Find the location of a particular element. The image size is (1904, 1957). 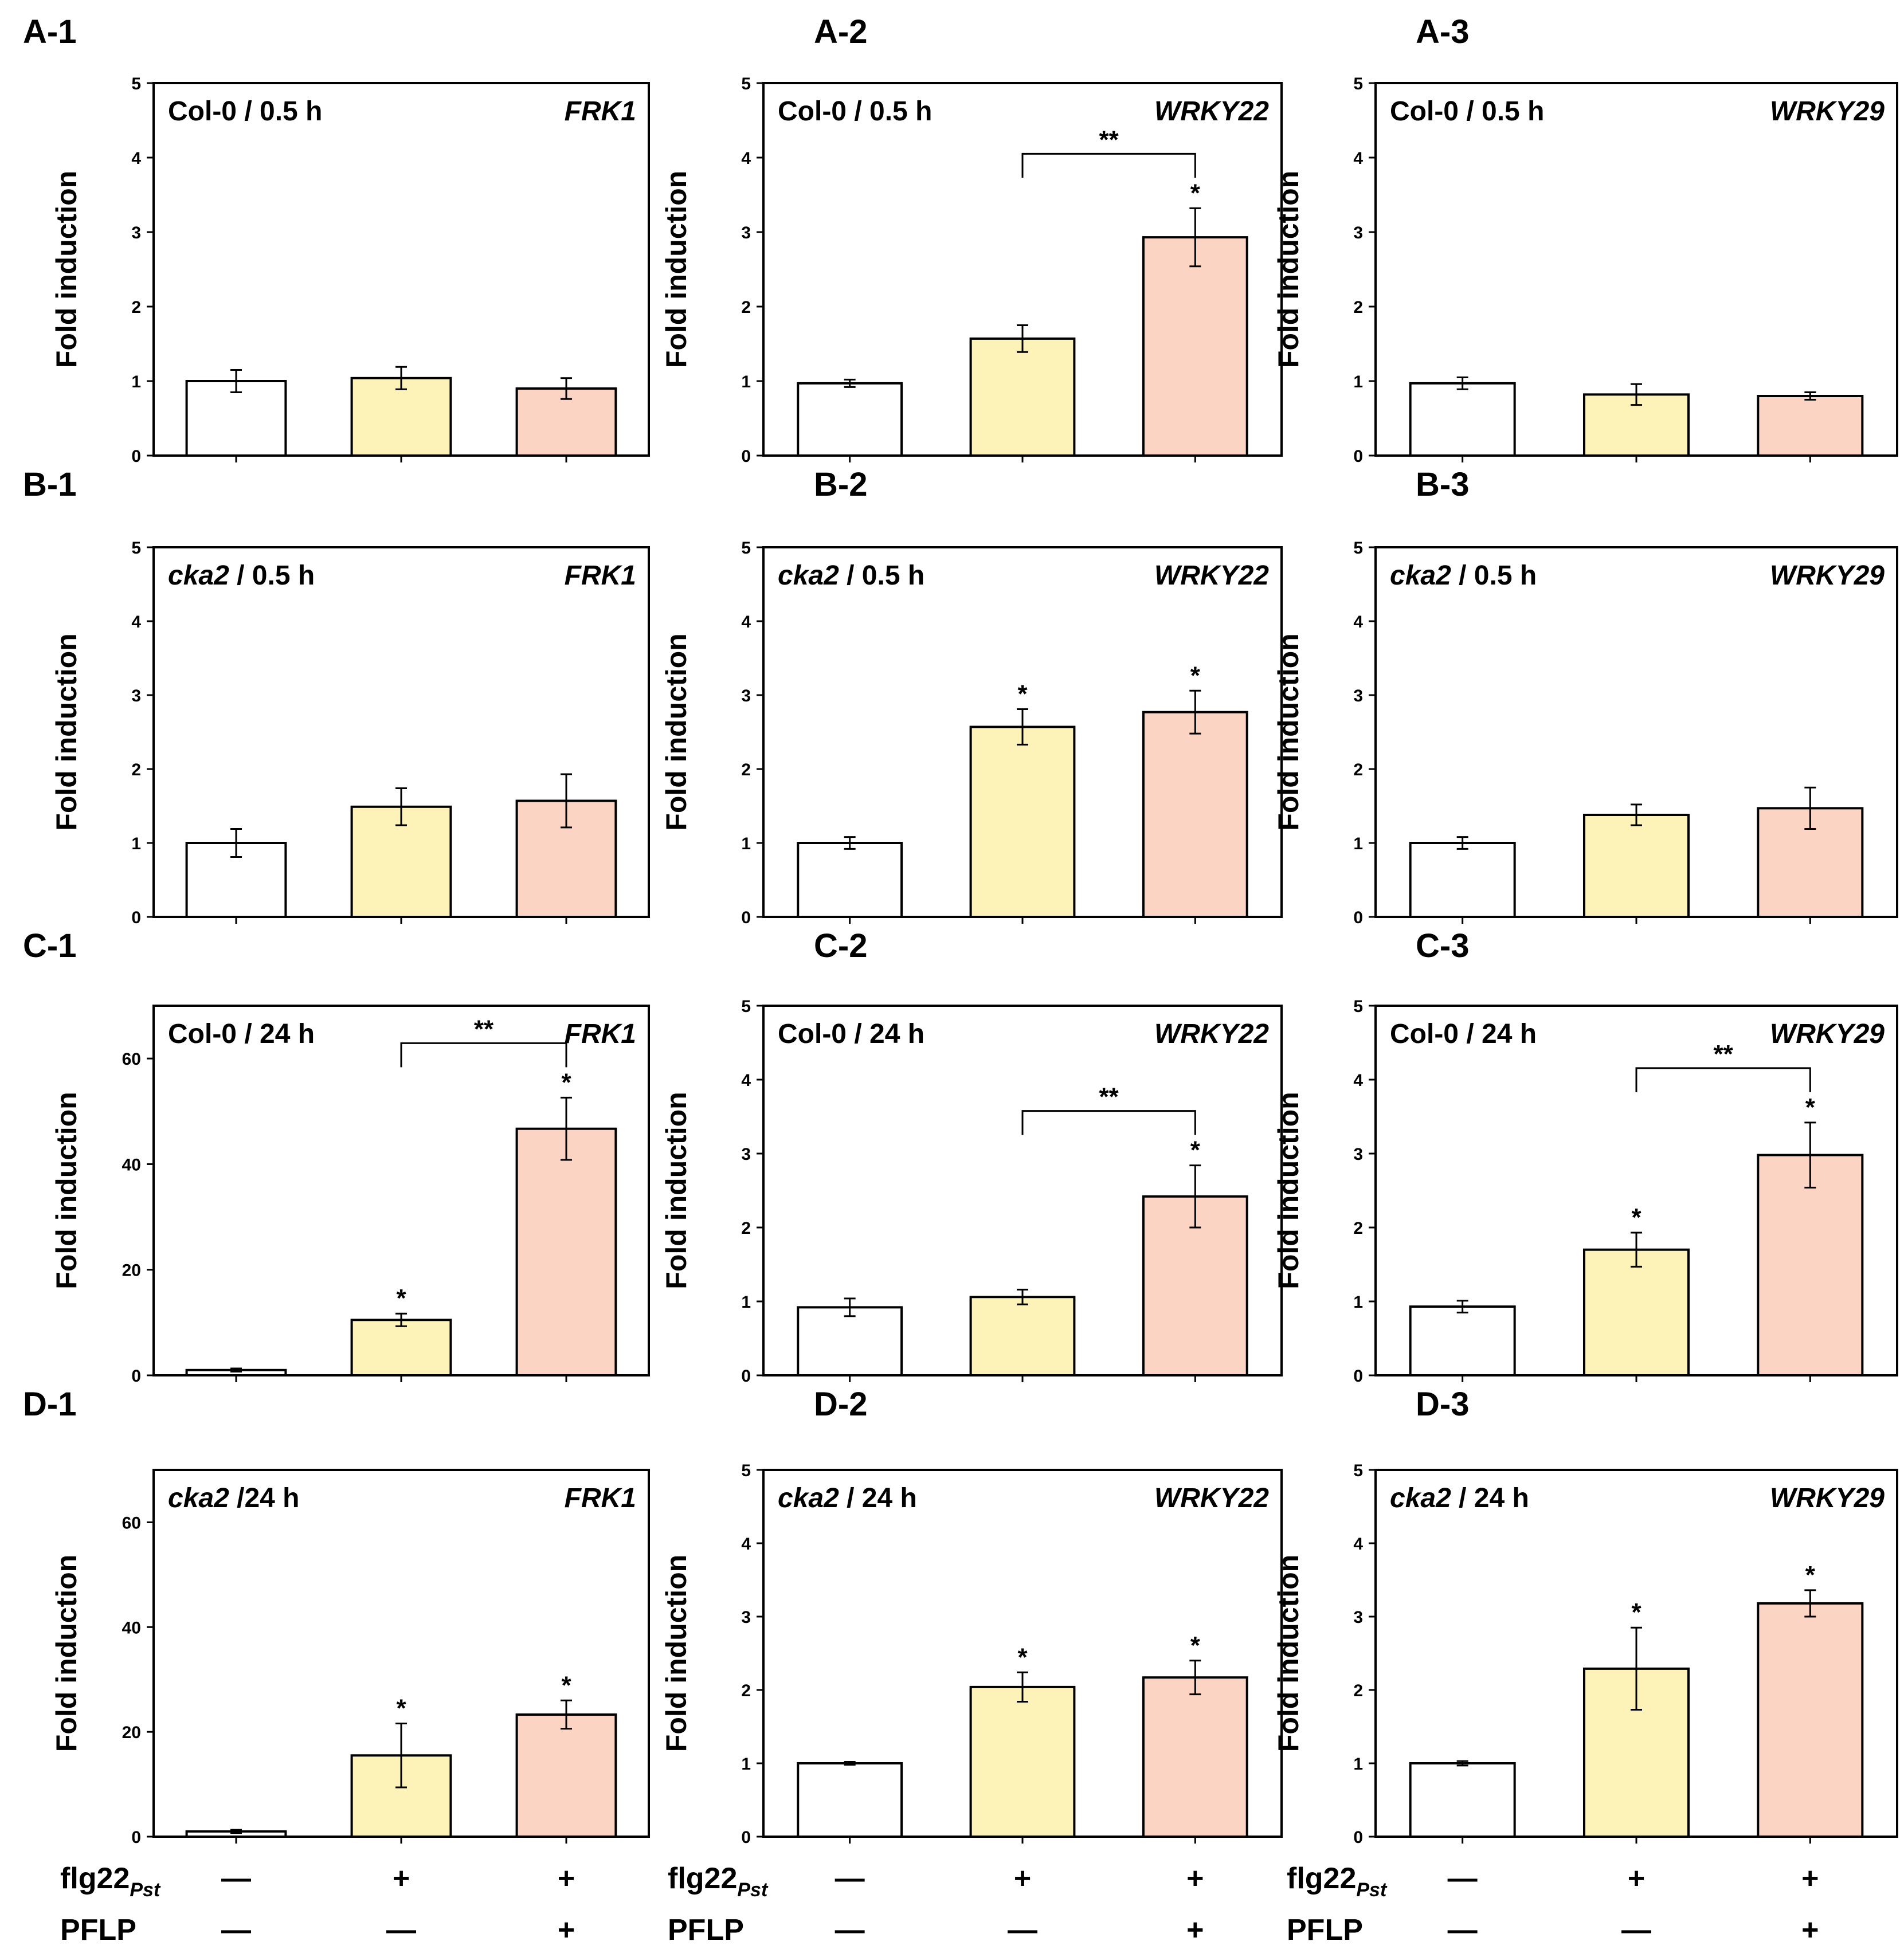

panel-time: /24 h is located at coordinates (264, 1498).